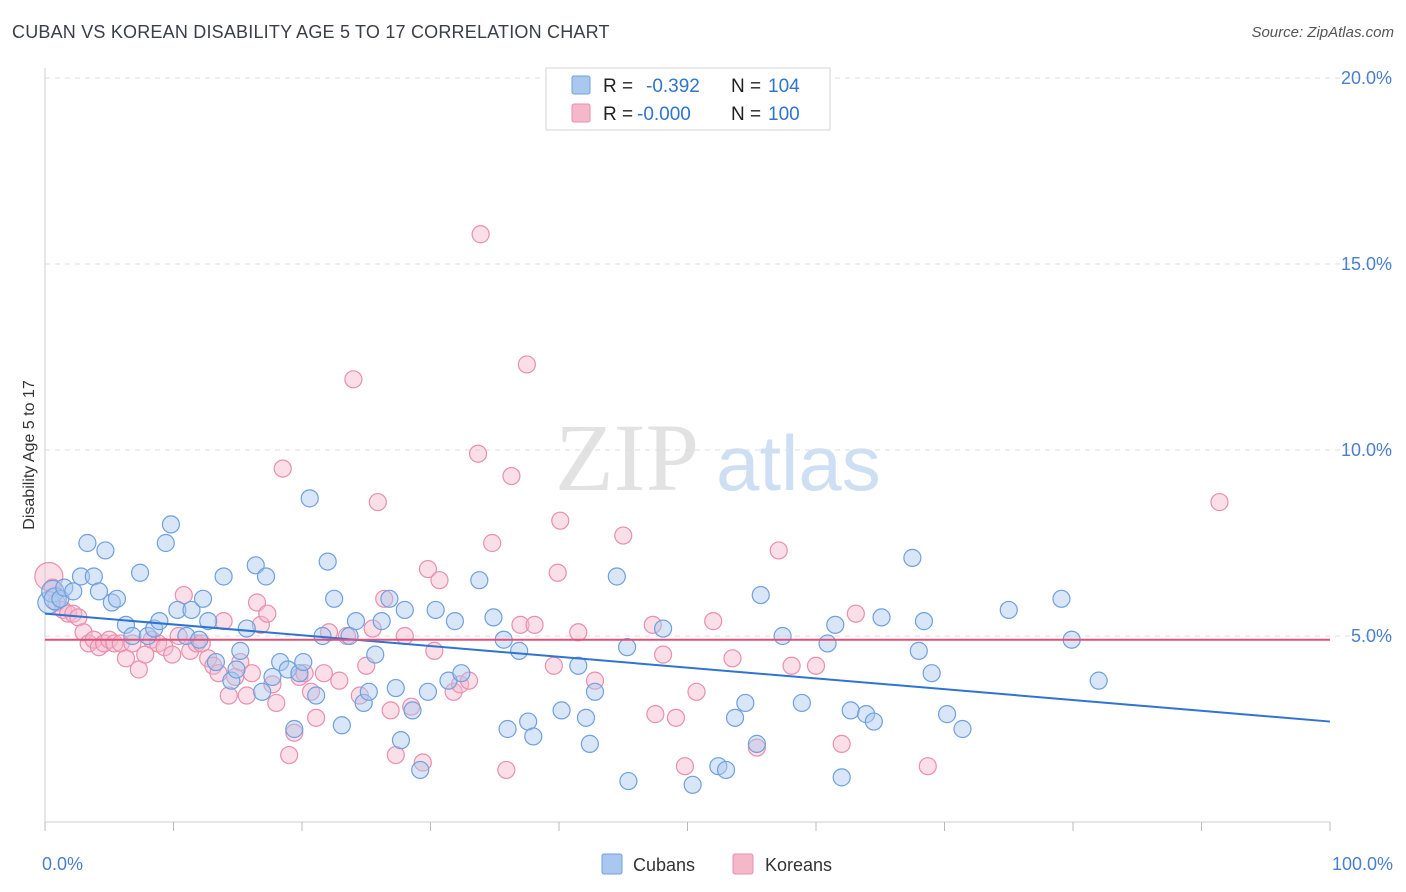 The image size is (1406, 892). I want to click on x-tick-label: 100.0%, so click(1362, 864).